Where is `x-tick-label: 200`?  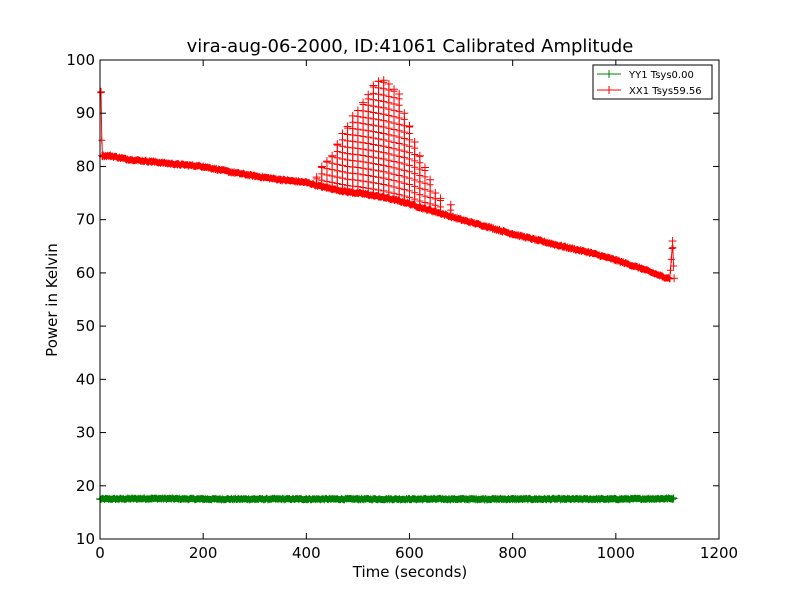
x-tick-label: 200 is located at coordinates (203, 553).